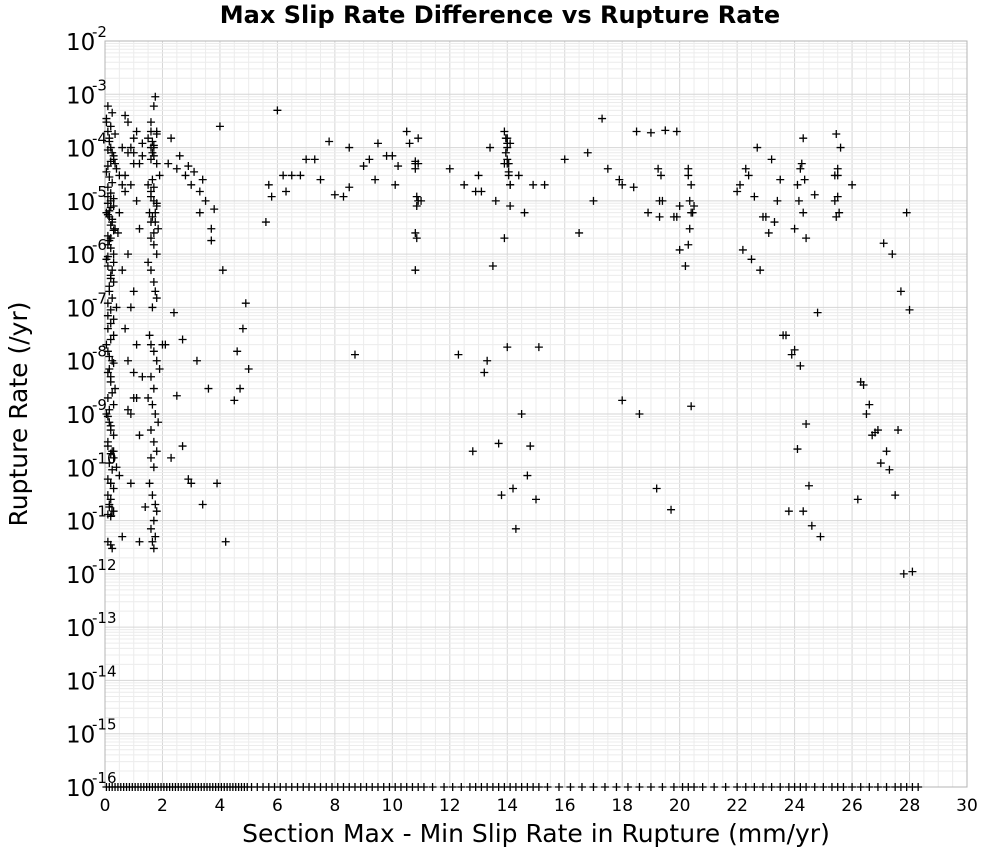 The width and height of the screenshot is (1000, 850). I want to click on x-axis-ticks: 0 2 4 6 8 10 12 14 16 18 20 22 24 26 28 30, so click(539, 806).